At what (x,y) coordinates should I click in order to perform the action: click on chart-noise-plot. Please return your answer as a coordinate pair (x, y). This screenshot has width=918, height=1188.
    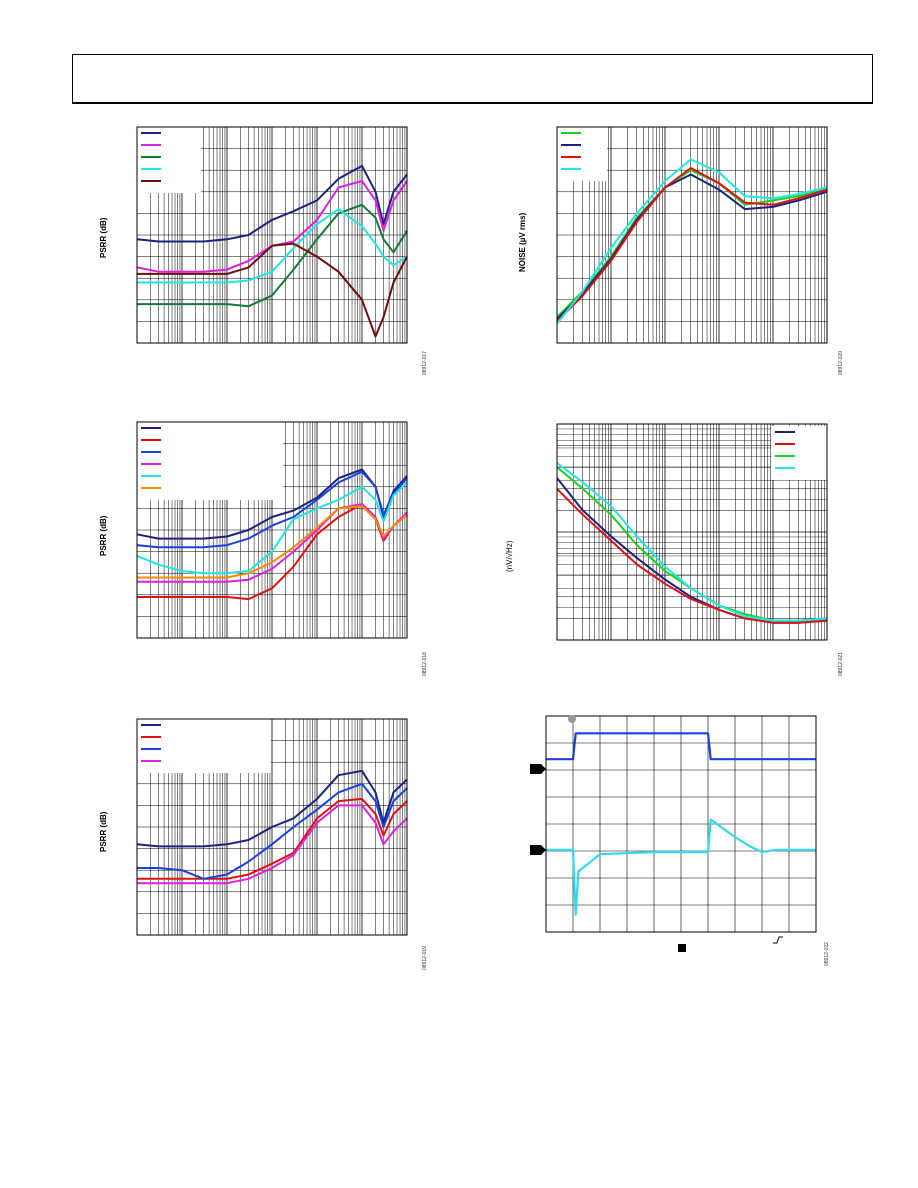
    Looking at the image, I should click on (692, 235).